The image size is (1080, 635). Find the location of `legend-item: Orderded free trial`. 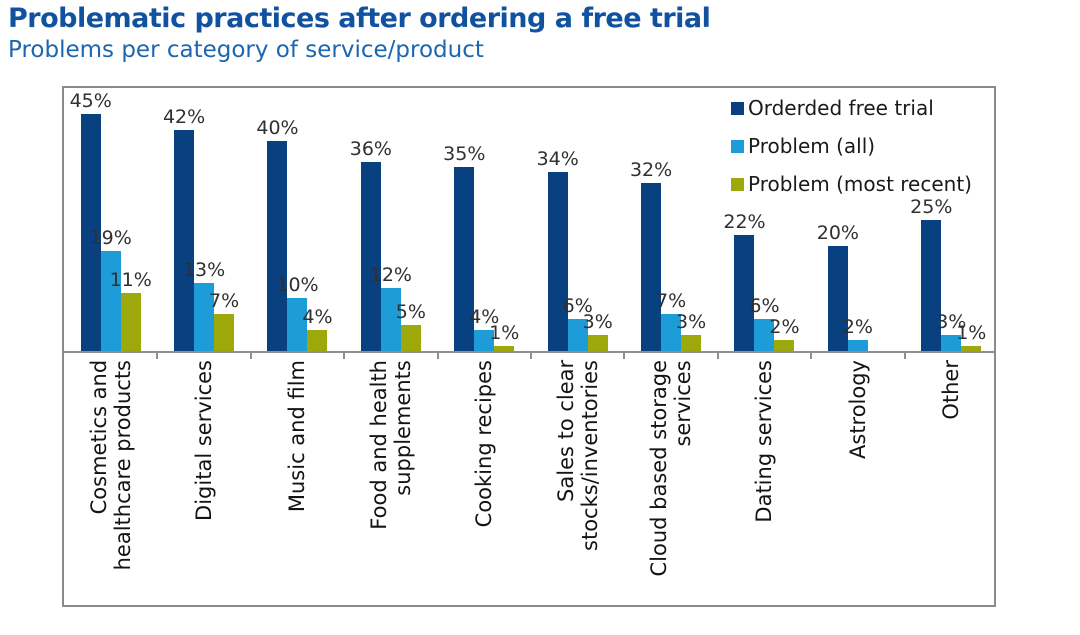

legend-item: Orderded free trial is located at coordinates (851, 108).